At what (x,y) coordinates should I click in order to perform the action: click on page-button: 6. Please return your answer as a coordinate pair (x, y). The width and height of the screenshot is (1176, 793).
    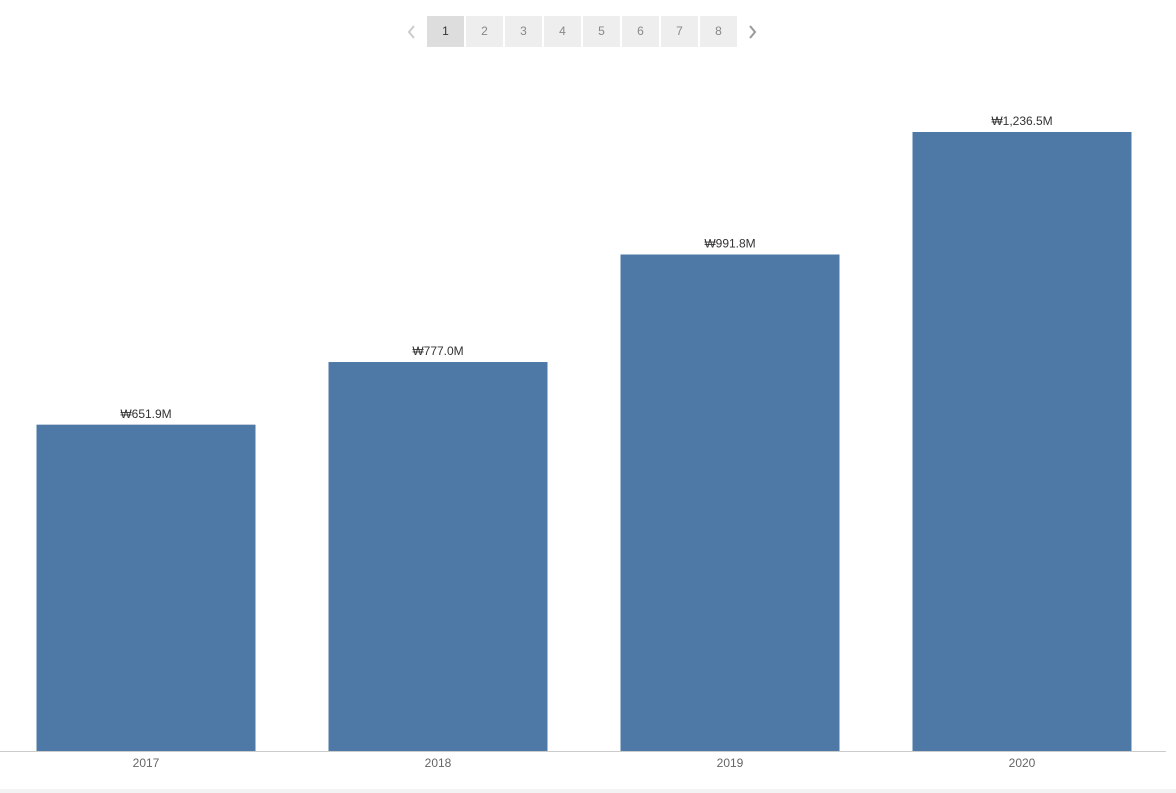
    Looking at the image, I should click on (640, 31).